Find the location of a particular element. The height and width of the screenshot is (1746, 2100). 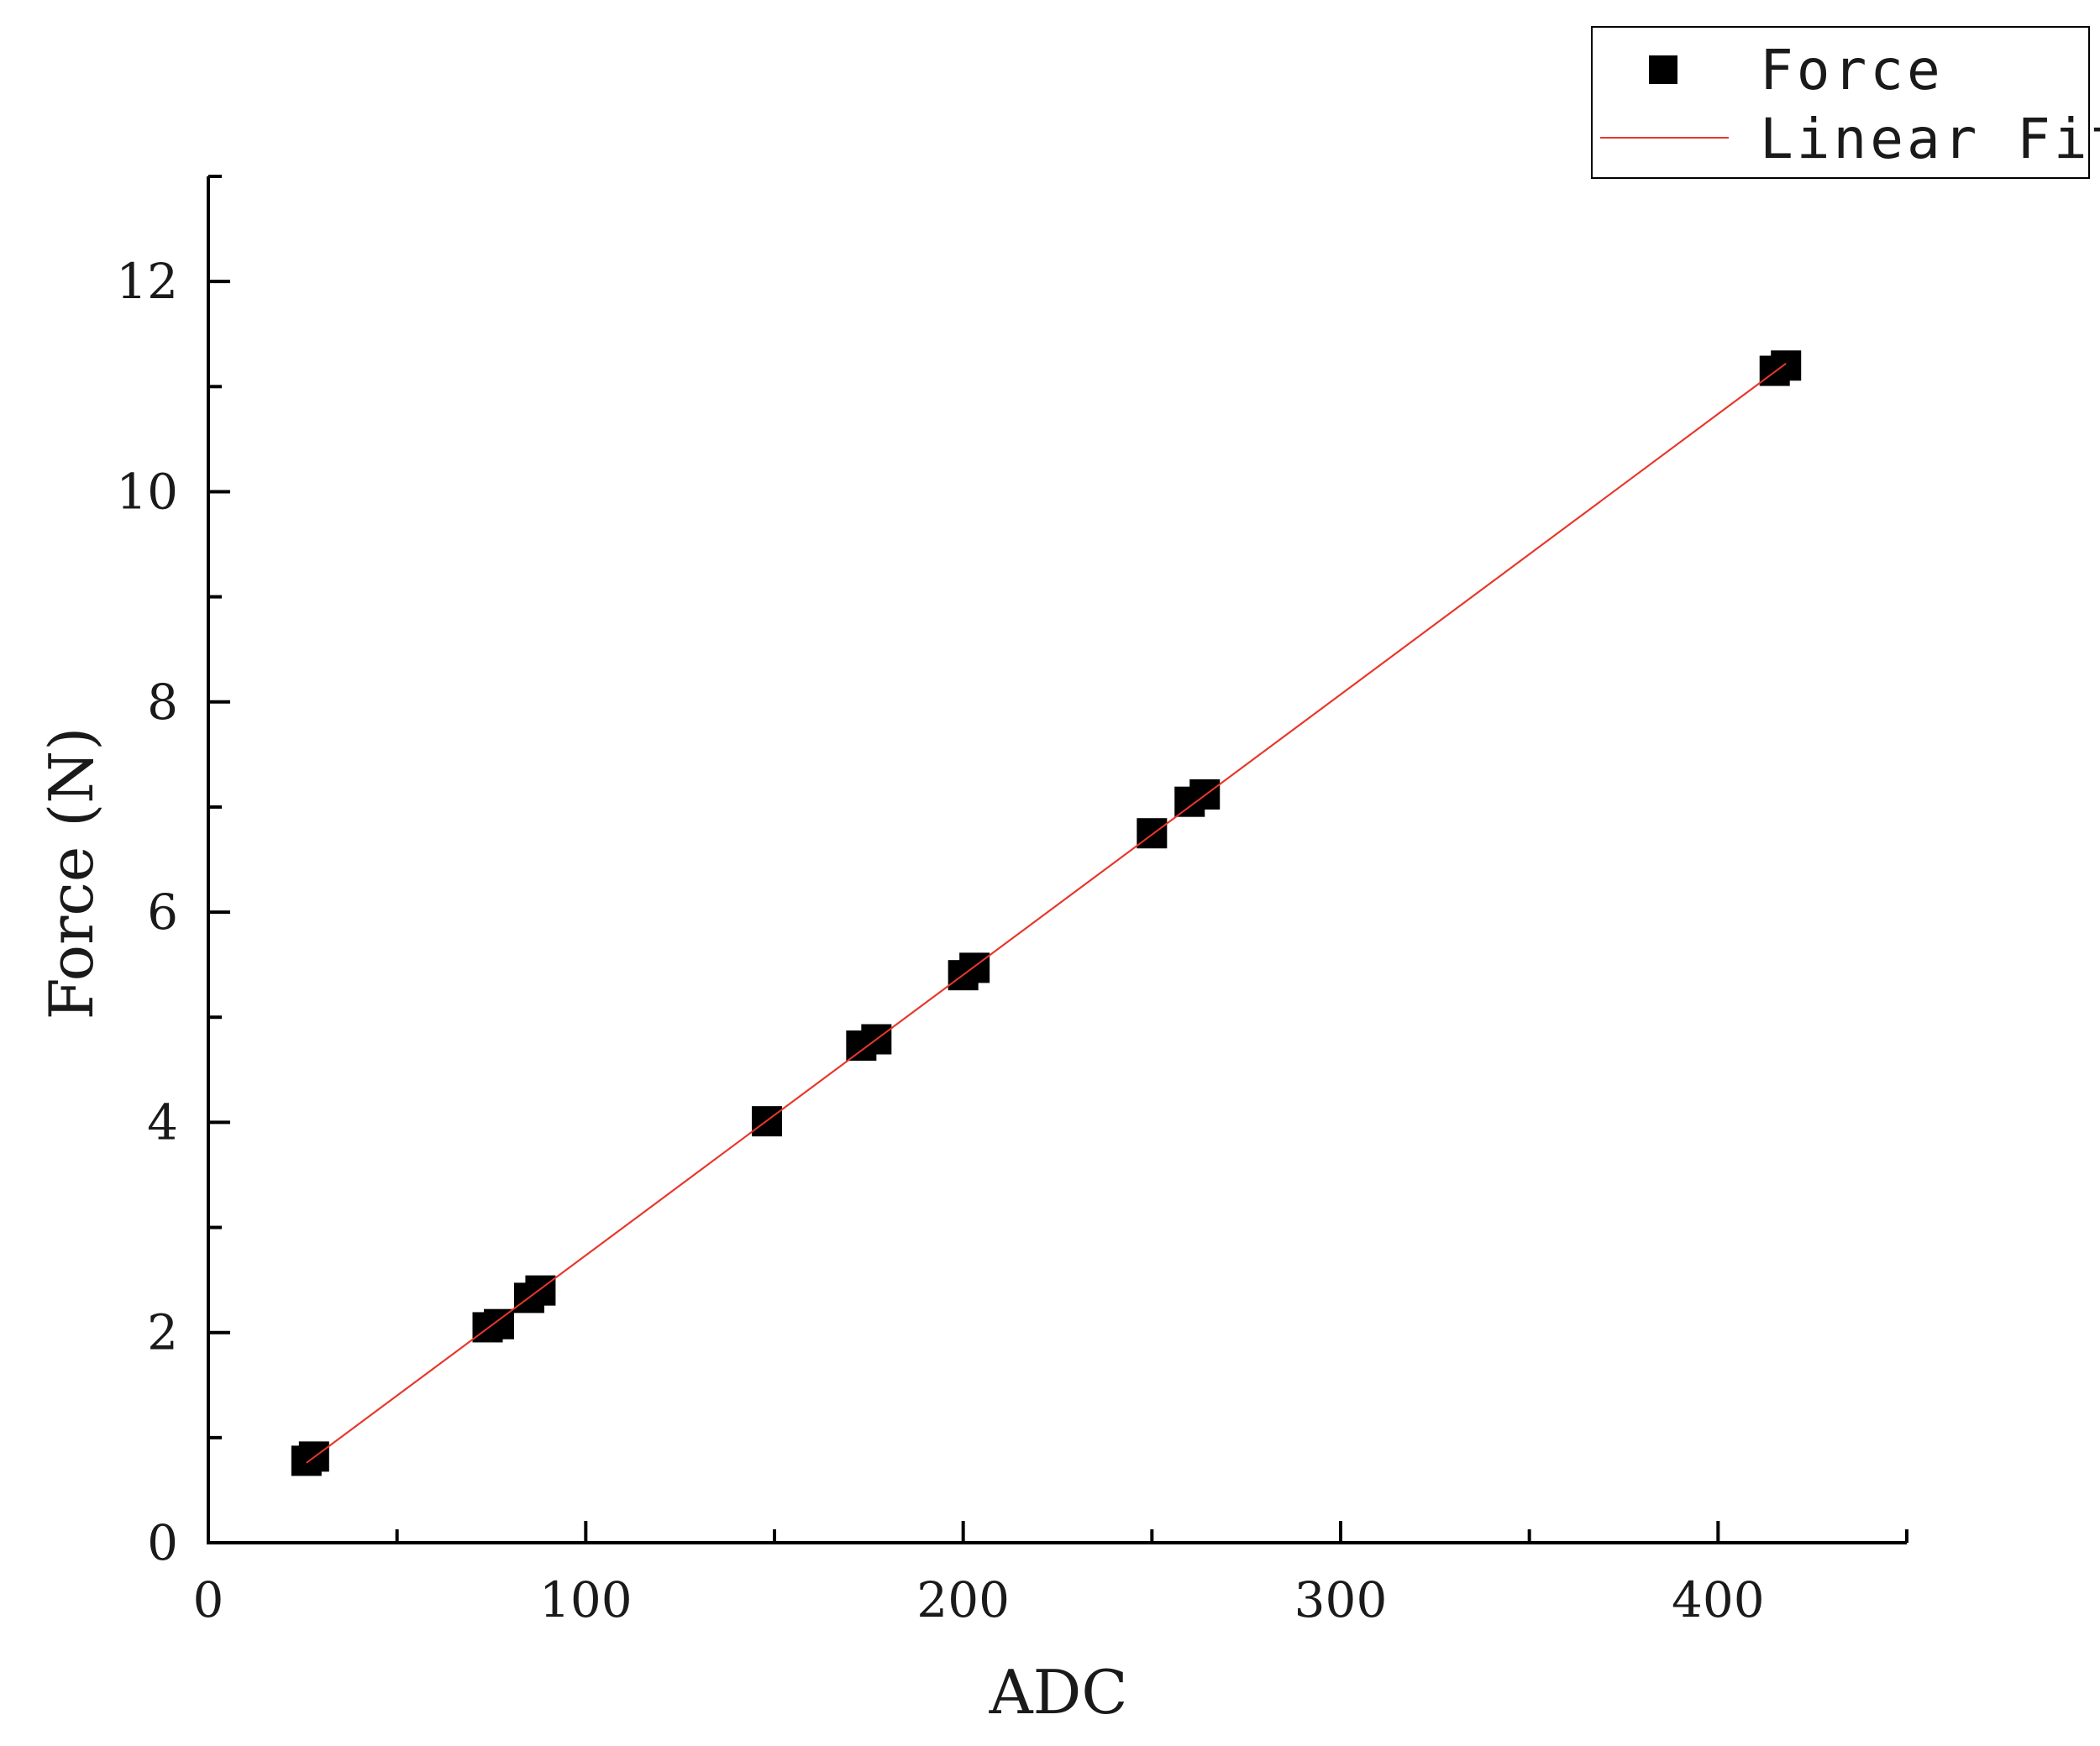

legend: Force Linear Fit is located at coordinates (1845, 102).